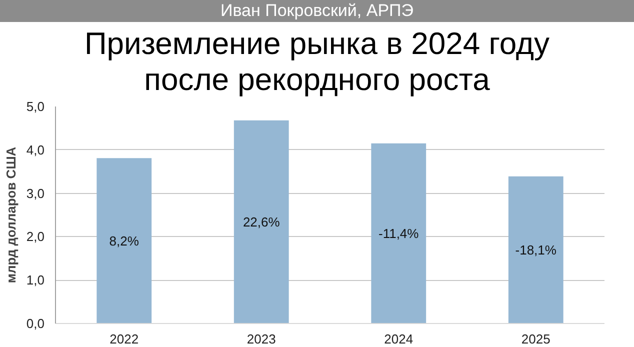 The height and width of the screenshot is (347, 634). I want to click on x-tick-label: 2025, so click(535, 339).